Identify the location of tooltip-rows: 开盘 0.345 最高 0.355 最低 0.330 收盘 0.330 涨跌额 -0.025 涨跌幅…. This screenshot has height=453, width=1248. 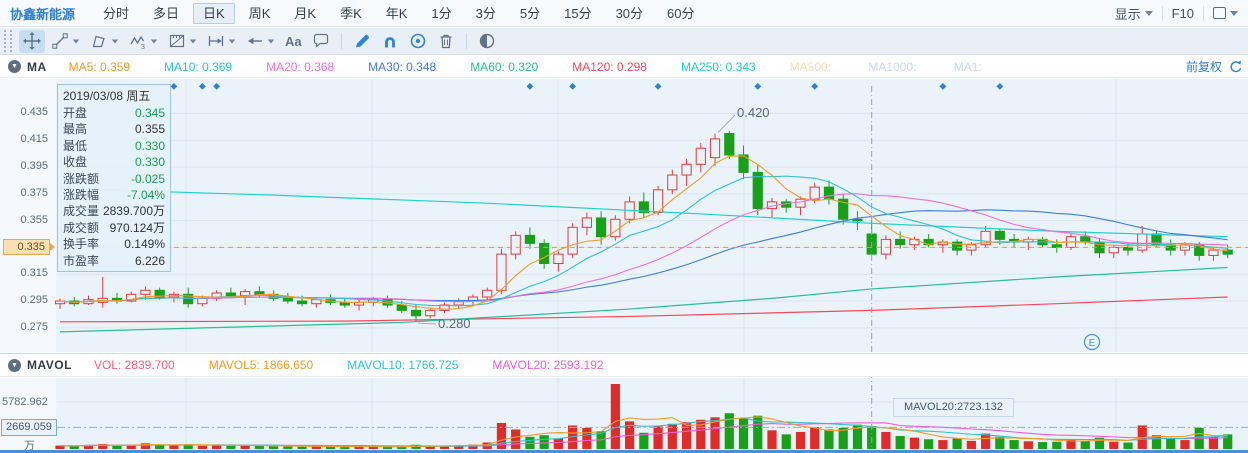
(114, 187).